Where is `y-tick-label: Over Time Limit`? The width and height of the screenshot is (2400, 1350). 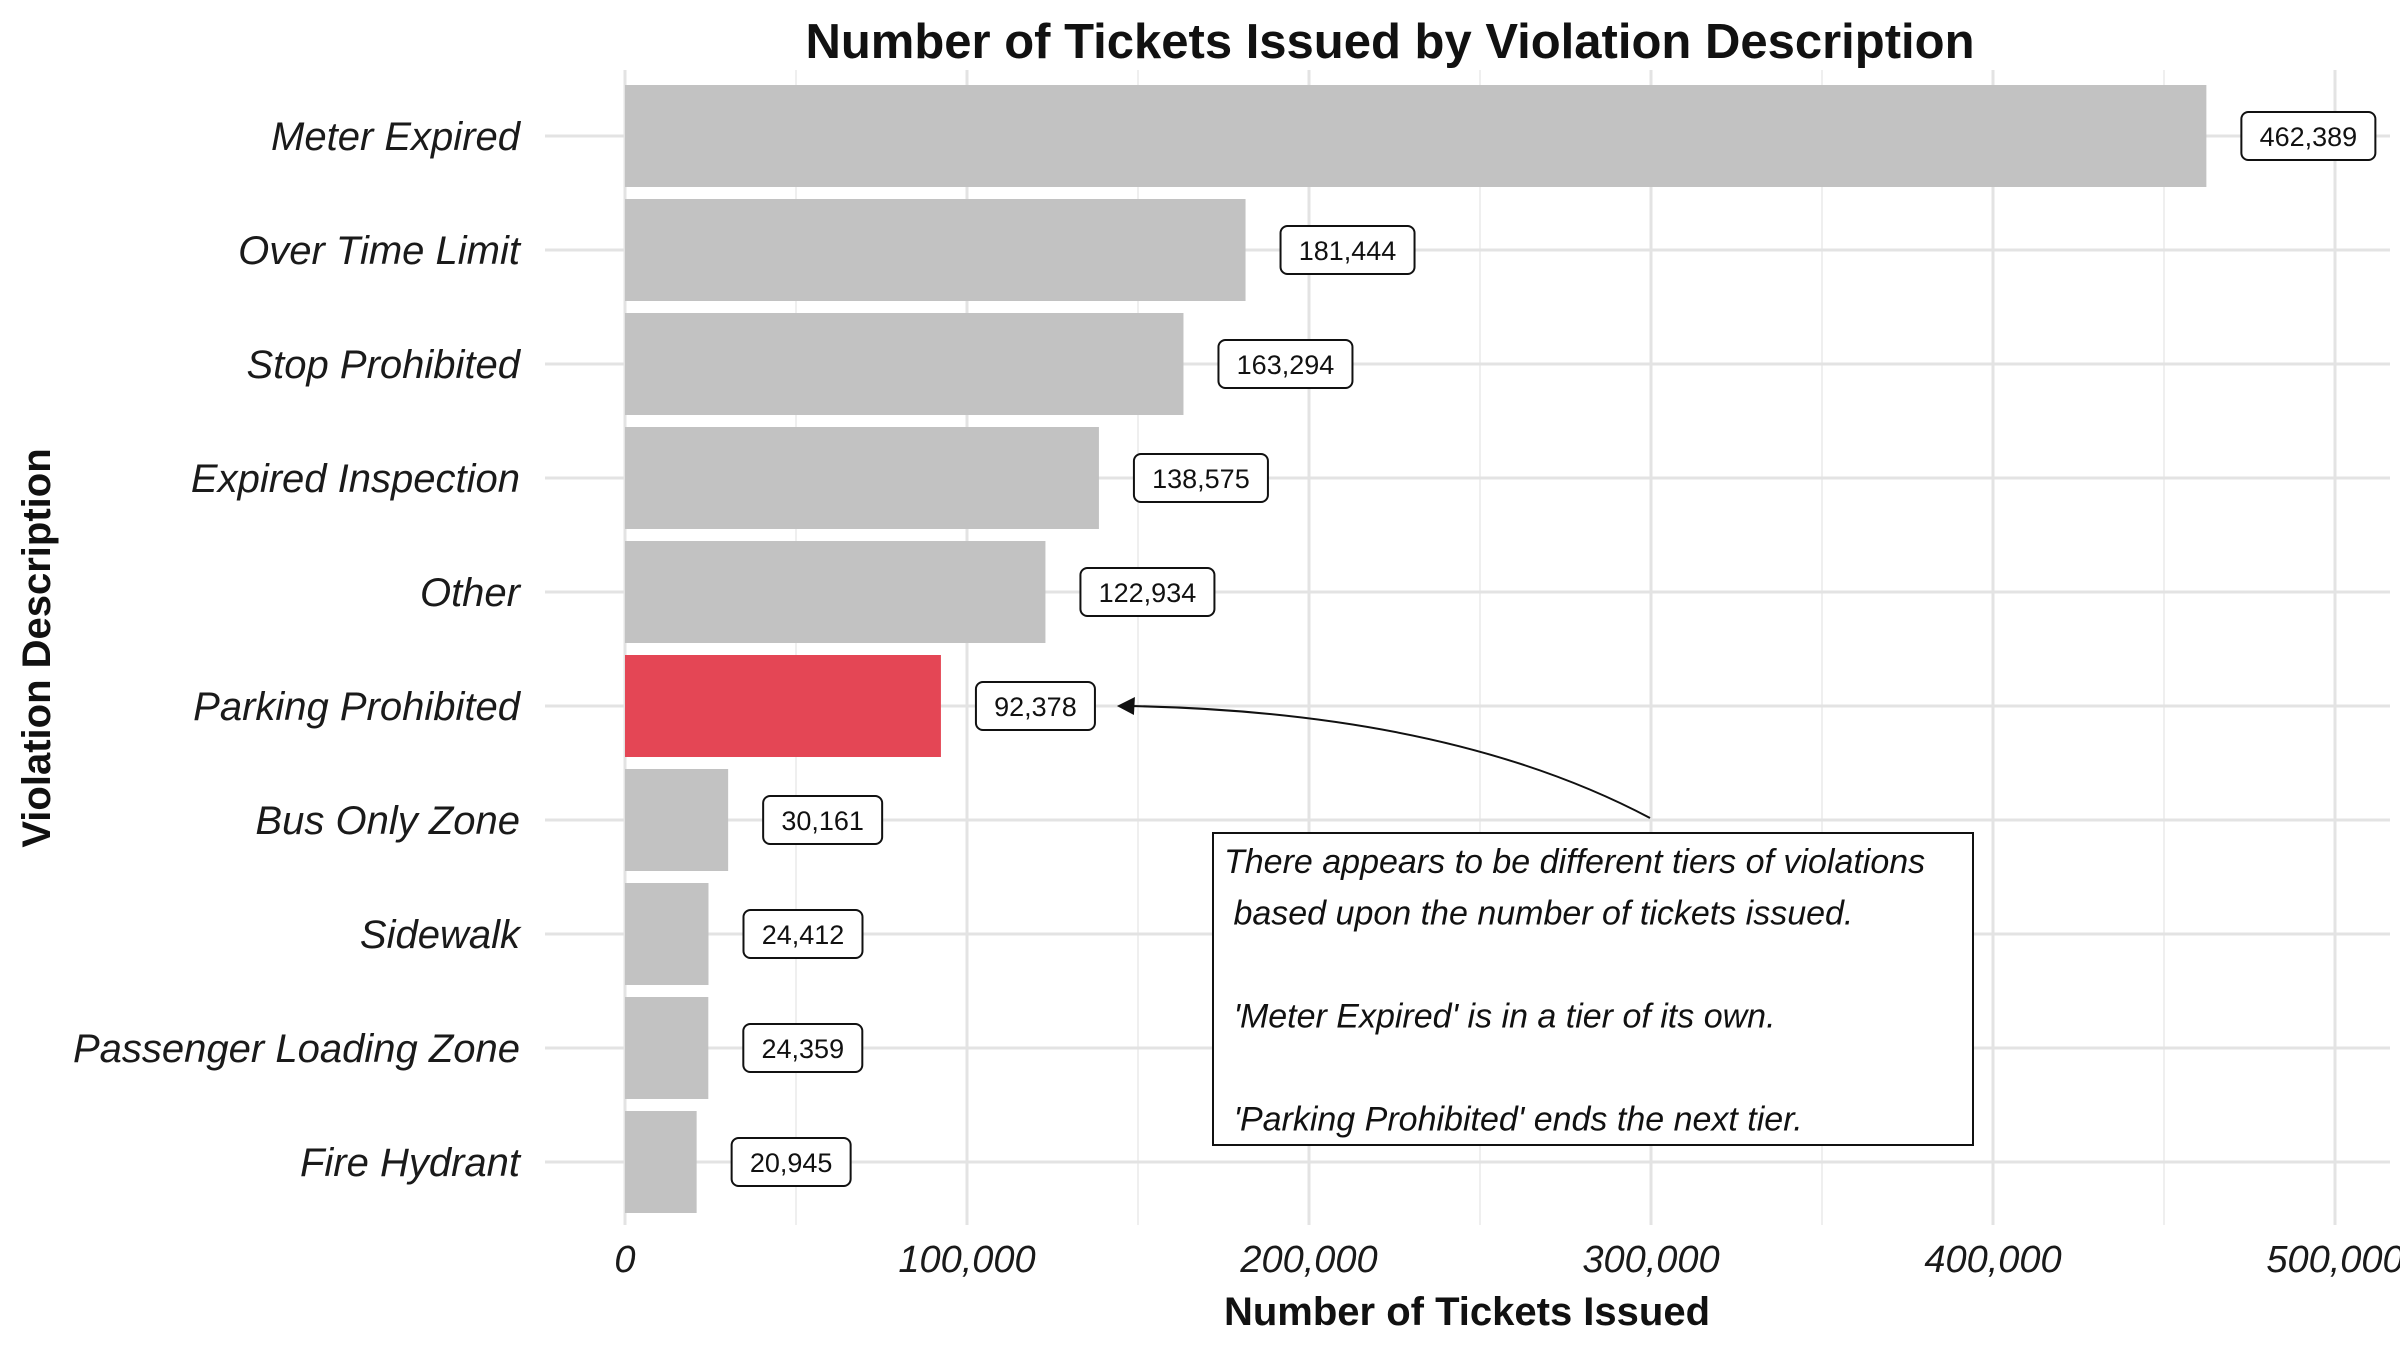 y-tick-label: Over Time Limit is located at coordinates (380, 251).